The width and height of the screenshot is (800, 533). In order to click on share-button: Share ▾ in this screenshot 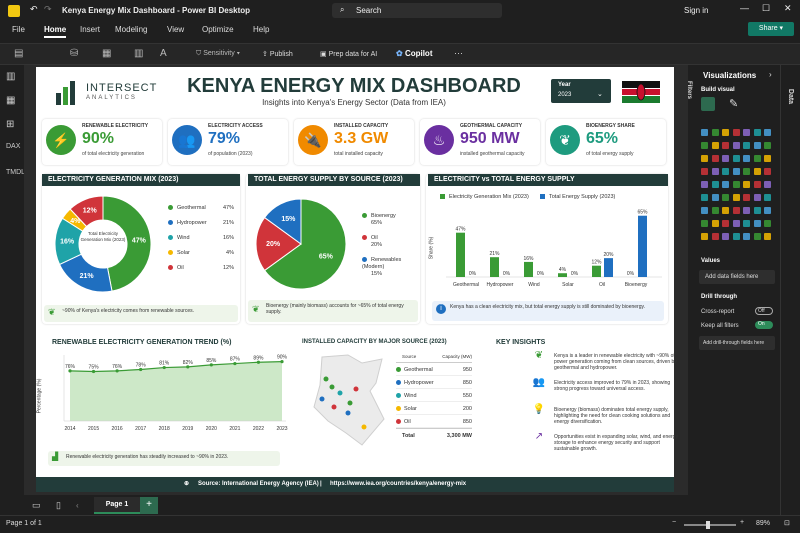, I will do `click(771, 29)`.